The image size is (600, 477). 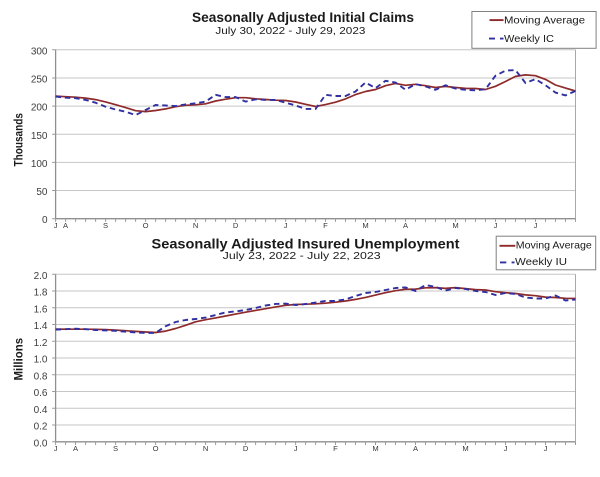 What do you see at coordinates (20, 359) in the screenshot?
I see `svg-text: Millions` at bounding box center [20, 359].